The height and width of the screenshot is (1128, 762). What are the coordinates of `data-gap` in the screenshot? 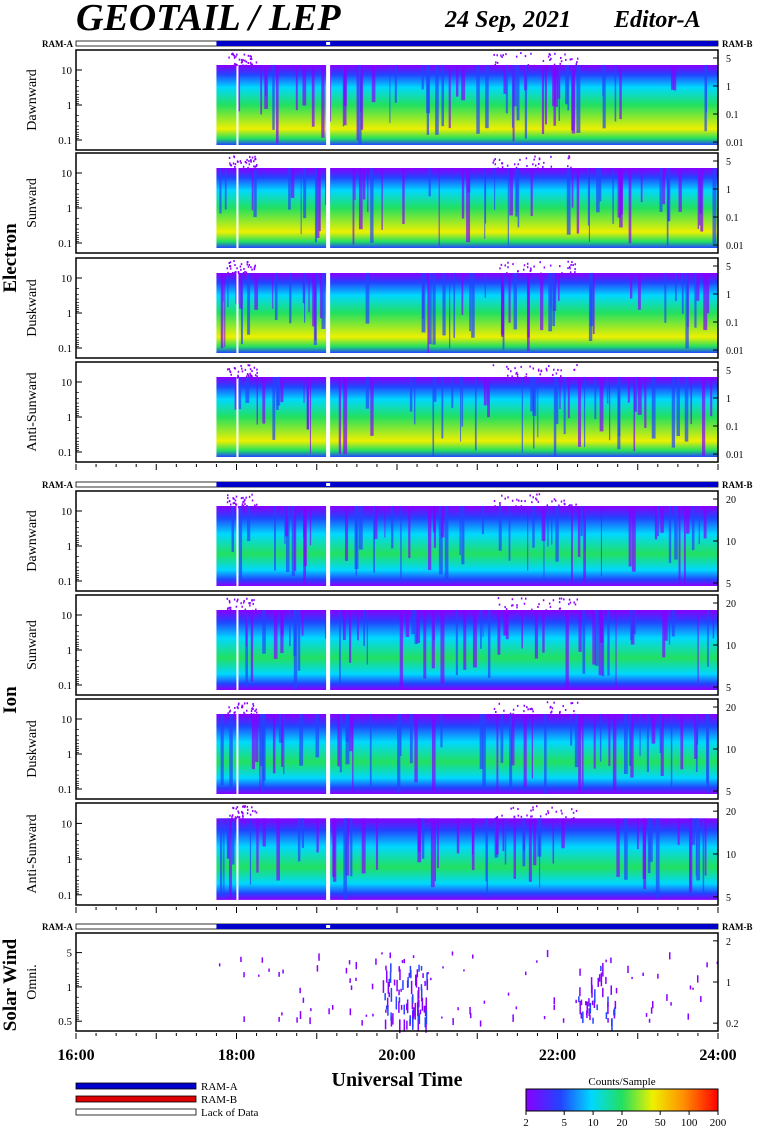 It's located at (328, 100).